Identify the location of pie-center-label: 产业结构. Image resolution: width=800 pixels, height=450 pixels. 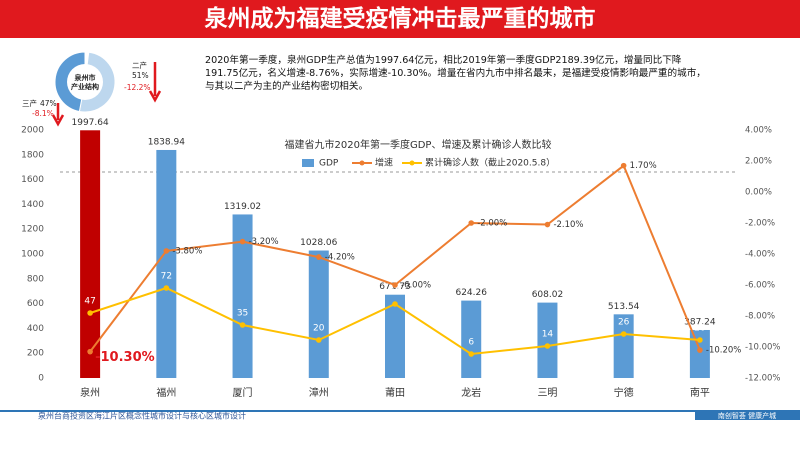
(85, 86).